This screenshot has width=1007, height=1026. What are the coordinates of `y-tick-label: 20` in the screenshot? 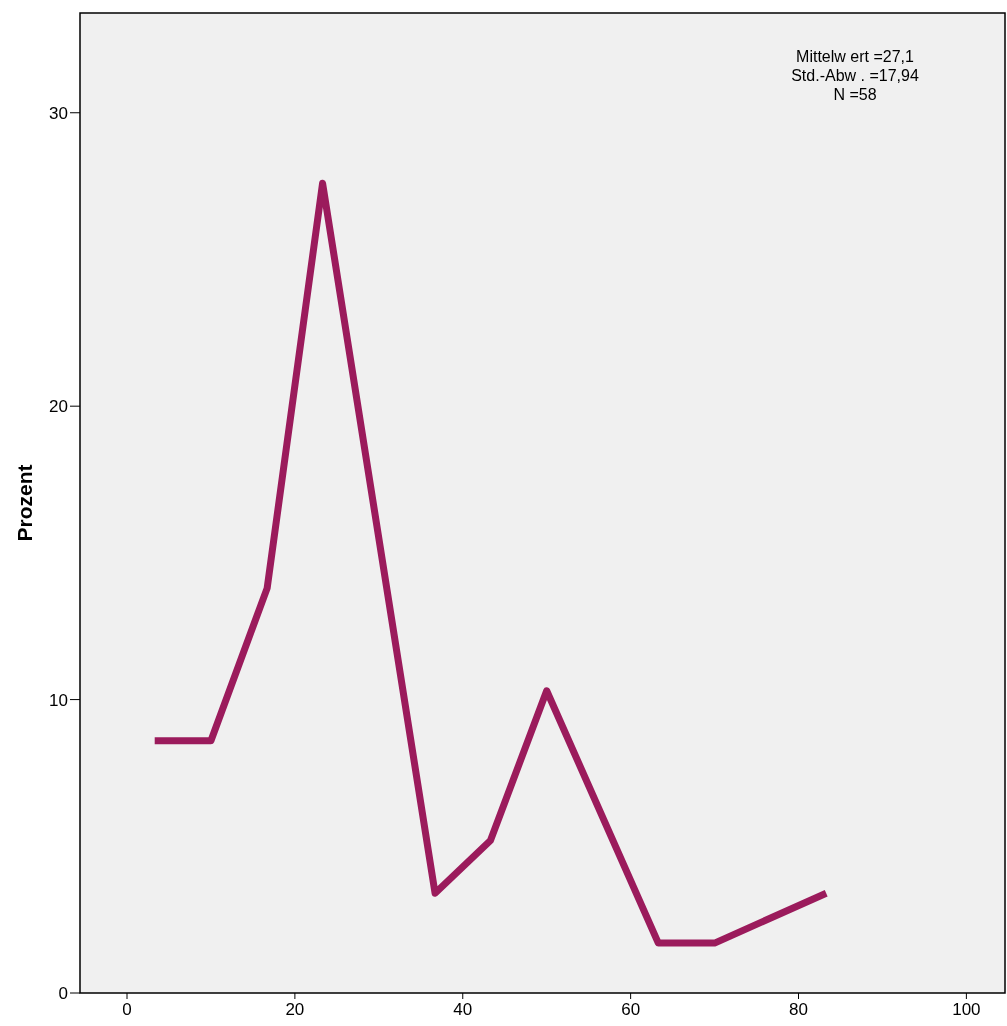 It's located at (58, 407).